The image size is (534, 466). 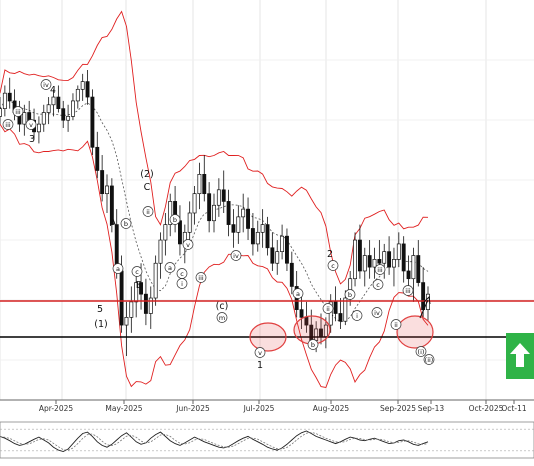 What do you see at coordinates (139, 285) in the screenshot?
I see `wave-label: B` at bounding box center [139, 285].